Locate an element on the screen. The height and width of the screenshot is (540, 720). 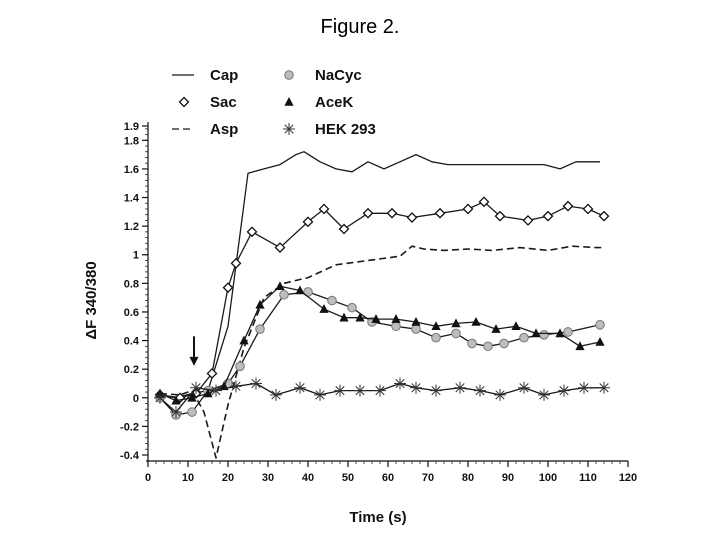
y-tick-label: 1.6 is located at coordinates (131, 170).